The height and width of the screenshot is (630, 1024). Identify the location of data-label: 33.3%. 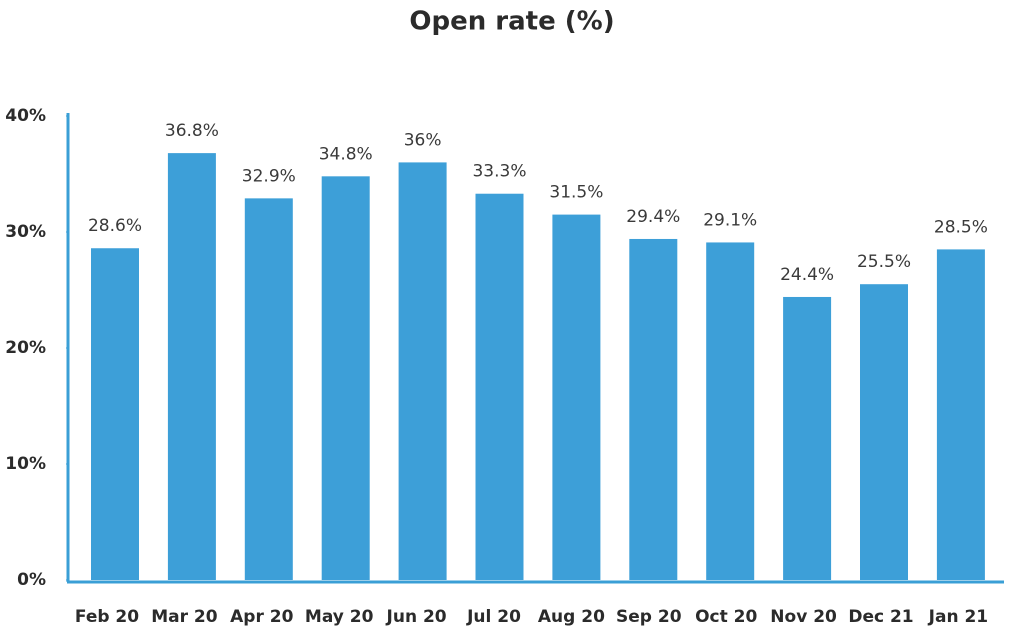
(499, 172).